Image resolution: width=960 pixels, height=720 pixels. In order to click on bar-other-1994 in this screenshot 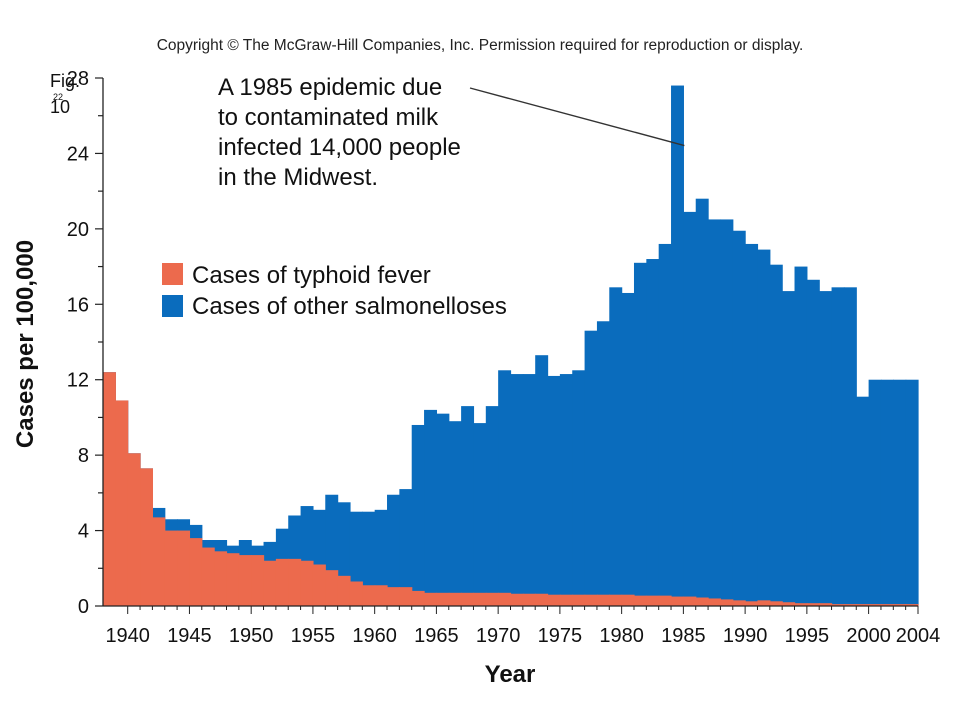, I will do `click(801, 436)`.